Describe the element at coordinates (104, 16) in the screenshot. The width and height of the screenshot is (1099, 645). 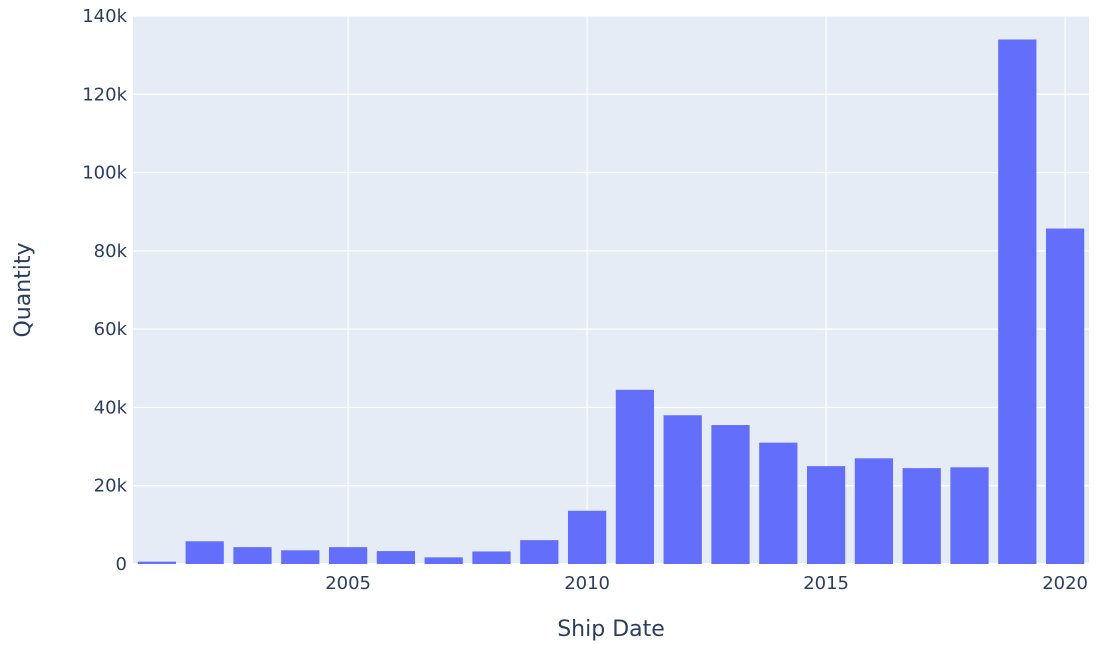
I see `y-tick-label: 140k` at that location.